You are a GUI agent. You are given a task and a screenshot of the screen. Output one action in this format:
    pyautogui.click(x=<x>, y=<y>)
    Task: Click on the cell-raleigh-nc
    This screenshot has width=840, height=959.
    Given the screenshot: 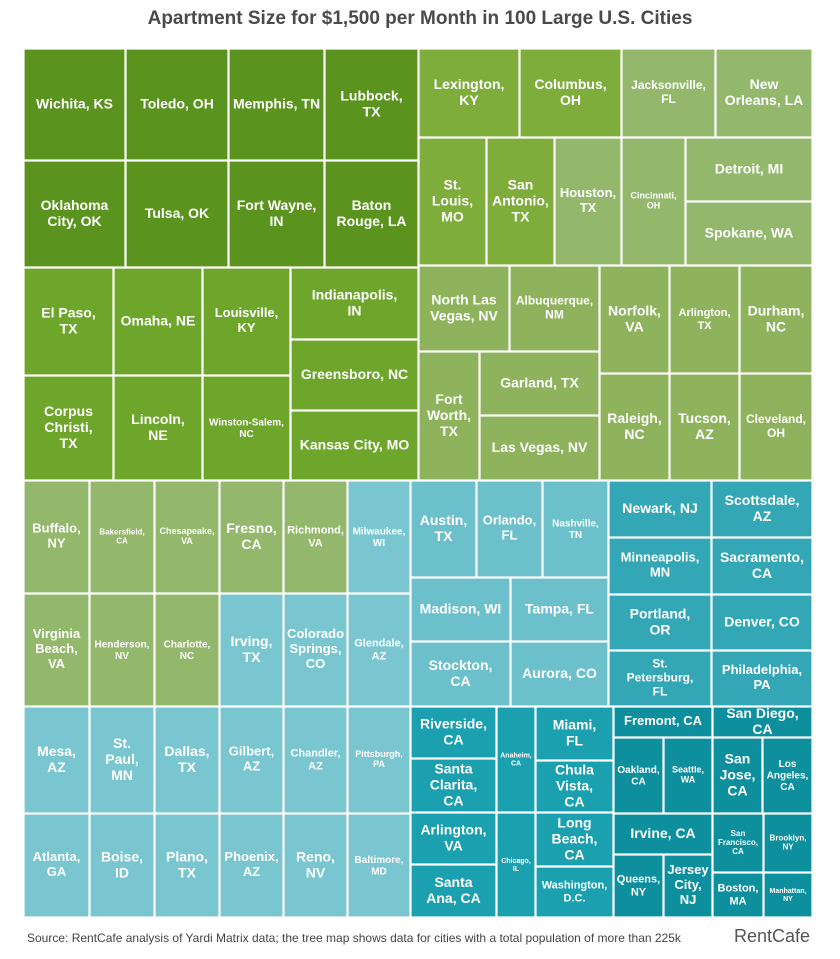 What is the action you would take?
    pyautogui.click(x=634, y=427)
    